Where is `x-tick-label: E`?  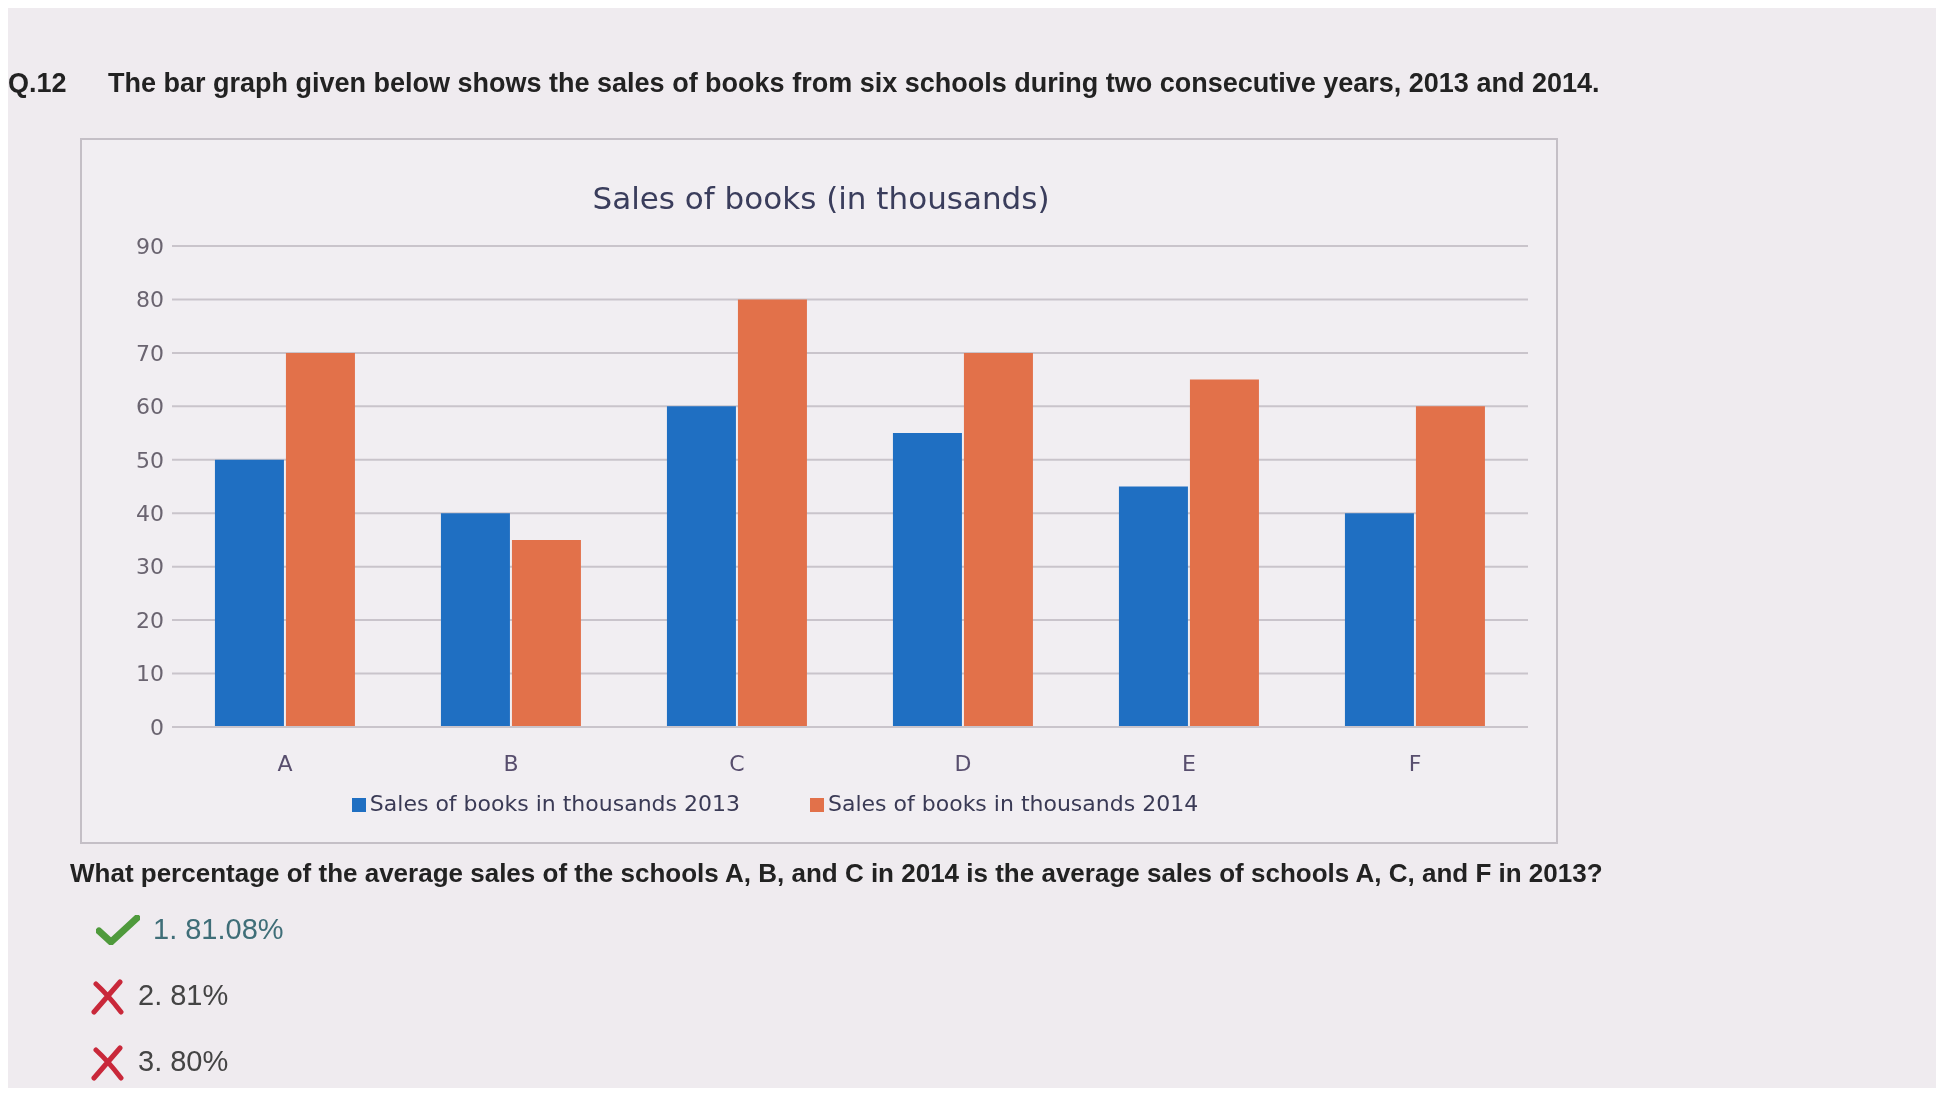 x-tick-label: E is located at coordinates (1189, 763).